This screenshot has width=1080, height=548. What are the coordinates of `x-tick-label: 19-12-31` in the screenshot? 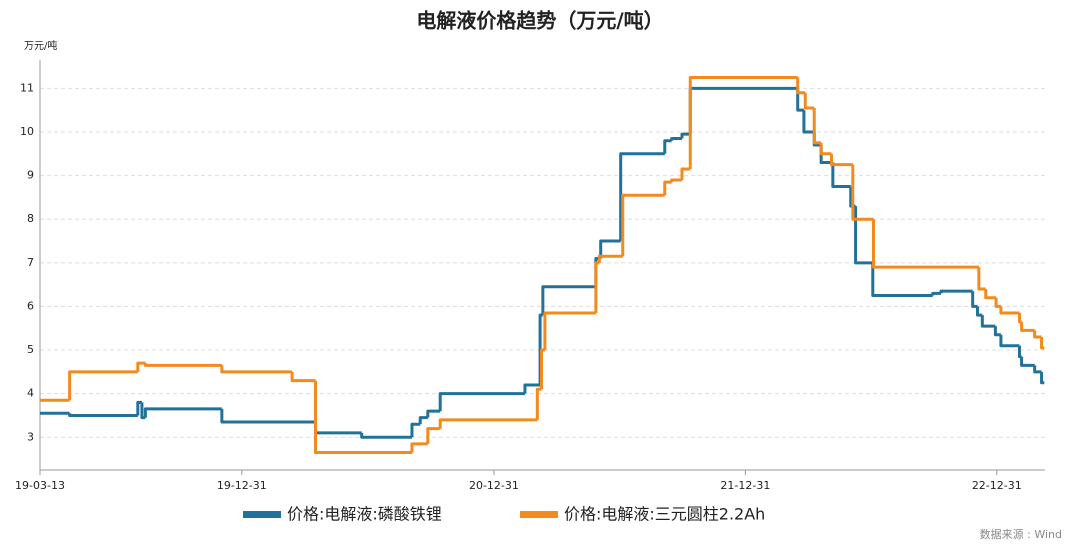 It's located at (242, 485).